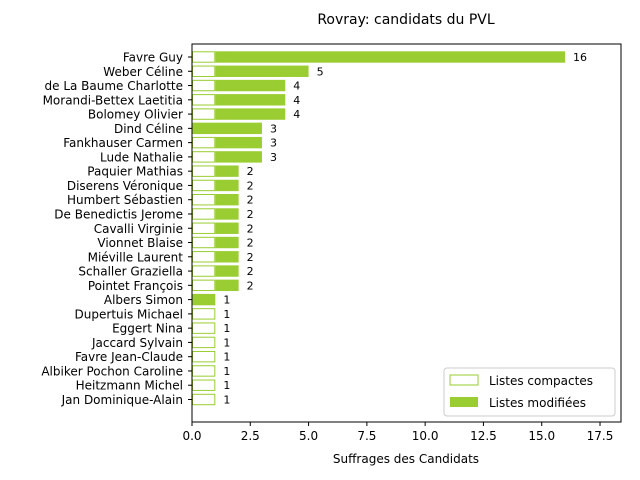  What do you see at coordinates (148, 129) in the screenshot?
I see `y-tick-label: Dind Céline` at bounding box center [148, 129].